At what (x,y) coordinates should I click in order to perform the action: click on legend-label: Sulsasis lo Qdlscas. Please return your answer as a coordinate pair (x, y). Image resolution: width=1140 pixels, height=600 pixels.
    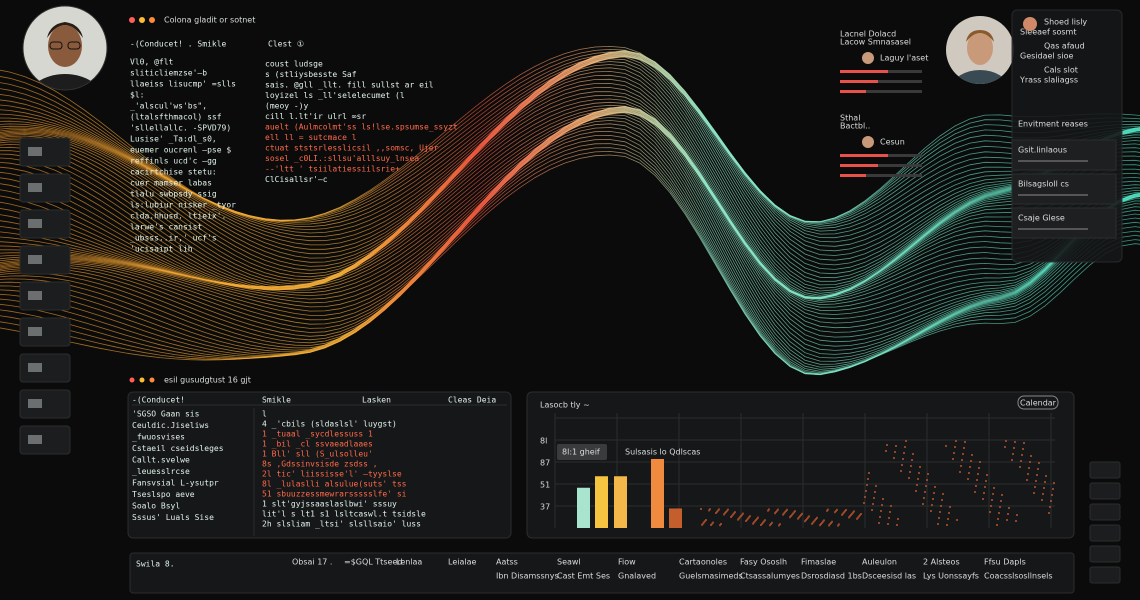
    Looking at the image, I should click on (662, 452).